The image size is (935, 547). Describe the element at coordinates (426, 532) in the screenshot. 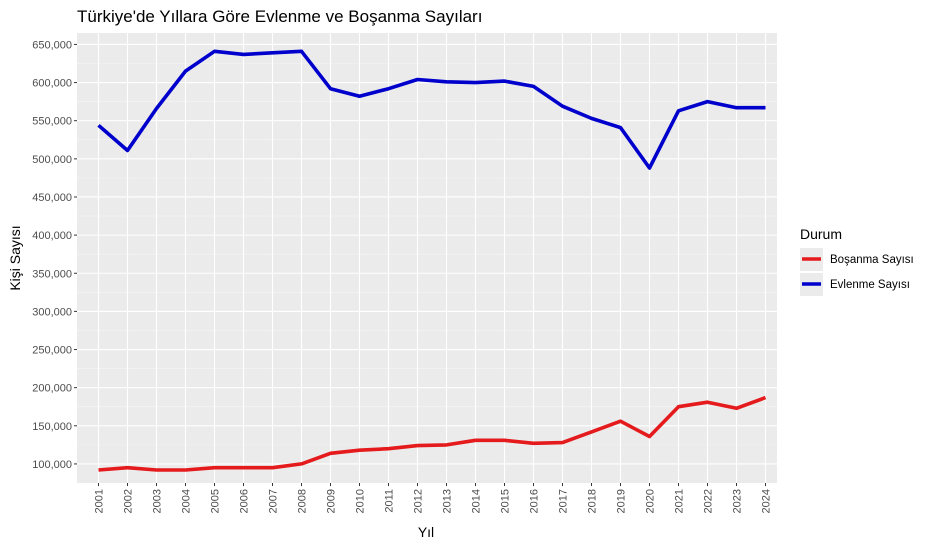

I see `x-axis-title: Yıl` at that location.